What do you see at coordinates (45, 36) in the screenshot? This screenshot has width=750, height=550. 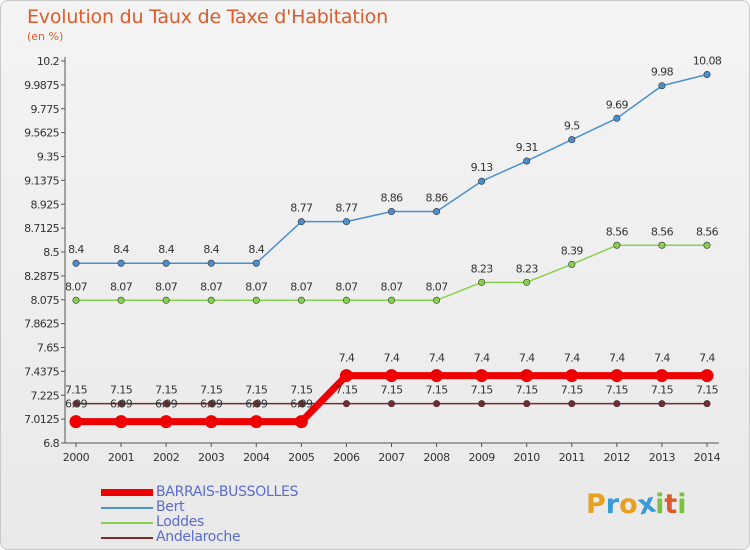 I see `chart-subtitle: (en %)` at bounding box center [45, 36].